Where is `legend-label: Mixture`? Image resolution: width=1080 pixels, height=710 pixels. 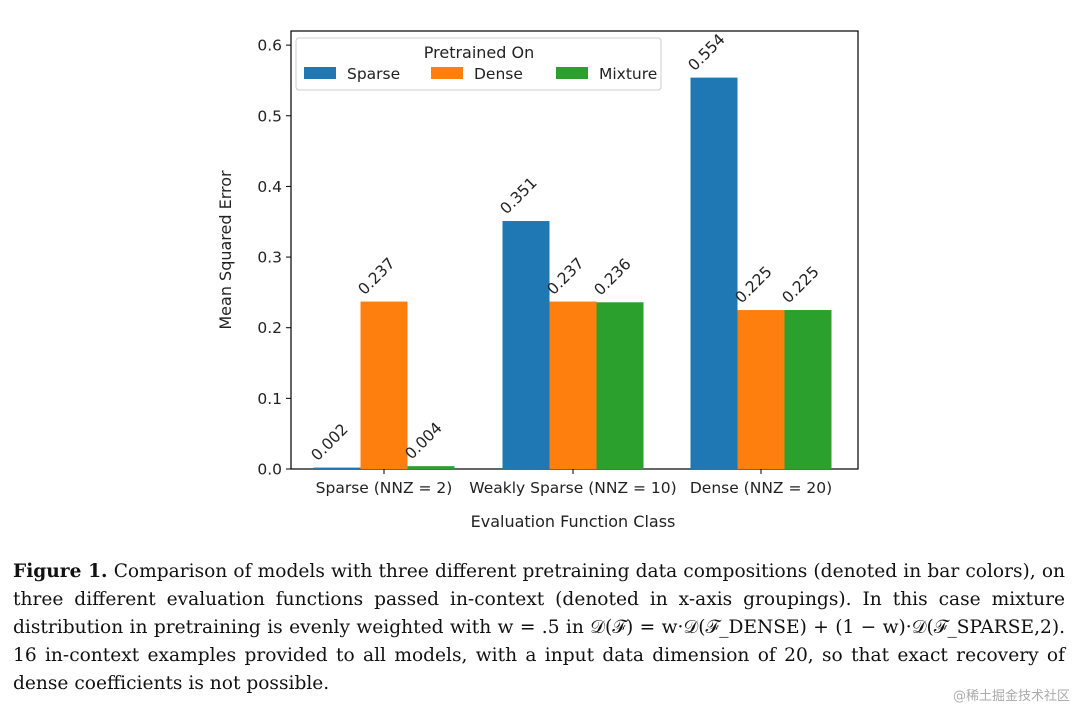 legend-label: Mixture is located at coordinates (628, 74).